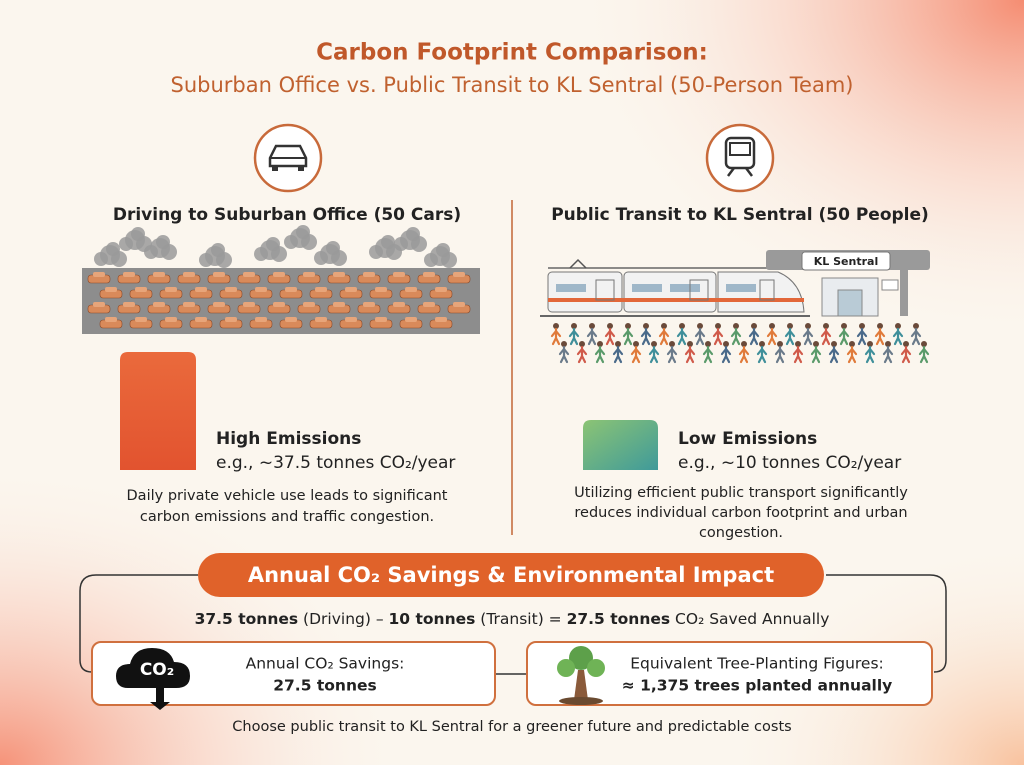 Image resolution: width=1024 pixels, height=765 pixels. Describe the element at coordinates (520, 619) in the screenshot. I see `equation-part: (Transit) =` at that location.